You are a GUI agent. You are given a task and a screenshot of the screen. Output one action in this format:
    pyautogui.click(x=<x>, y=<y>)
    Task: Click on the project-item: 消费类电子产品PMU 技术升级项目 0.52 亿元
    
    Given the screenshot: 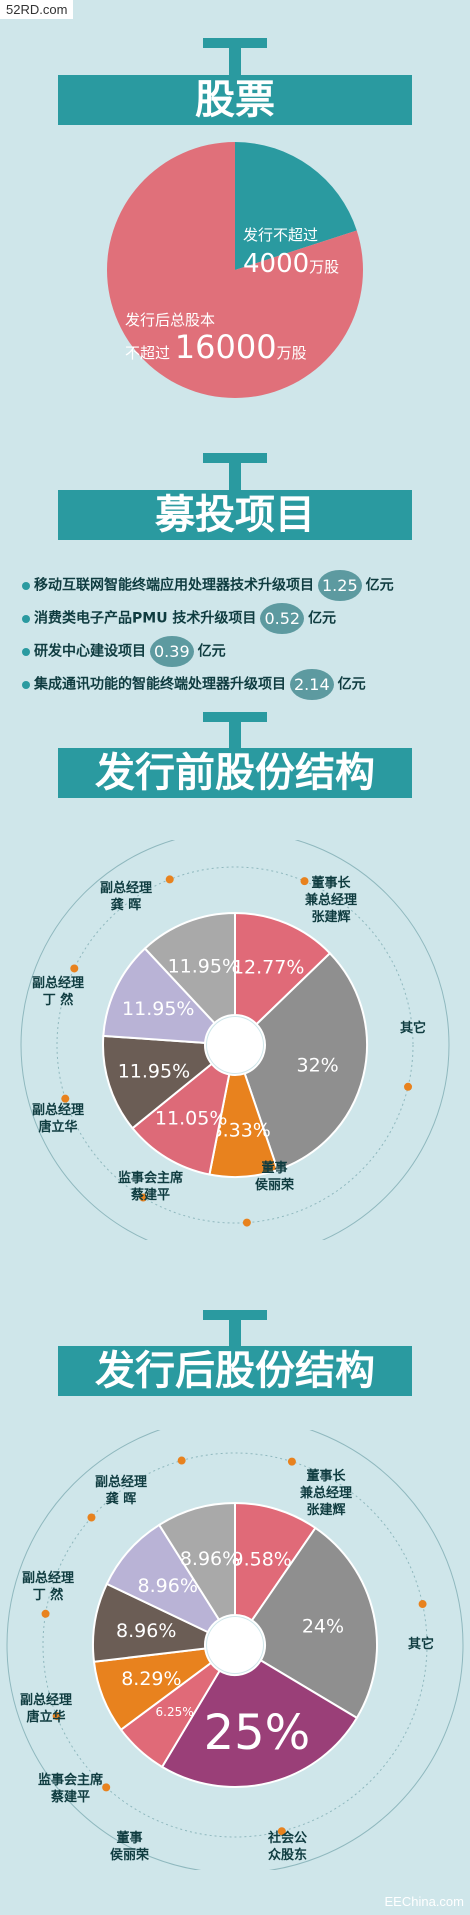 What is the action you would take?
    pyautogui.click(x=179, y=618)
    